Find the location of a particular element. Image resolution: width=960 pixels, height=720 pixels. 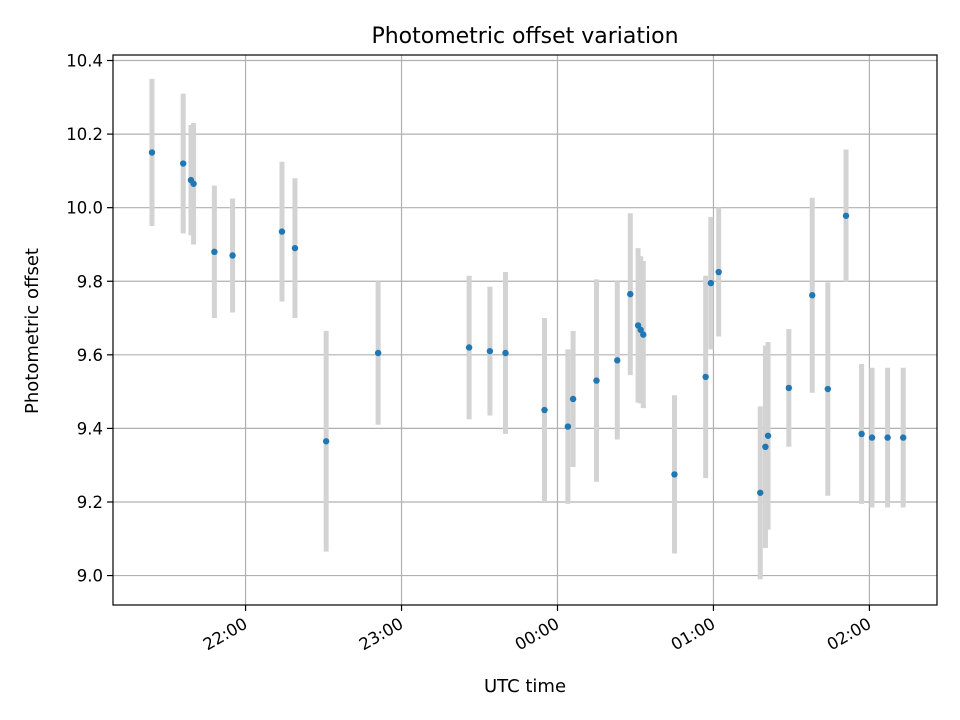

y-tick-label: 9.2 is located at coordinates (90, 502).